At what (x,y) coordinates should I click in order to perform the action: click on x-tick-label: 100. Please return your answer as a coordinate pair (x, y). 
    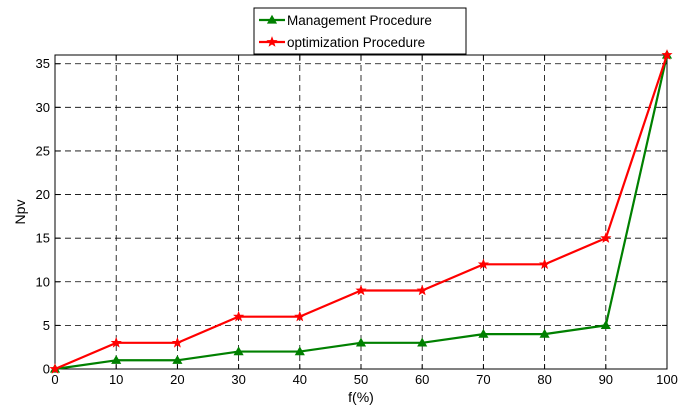
    Looking at the image, I should click on (667, 379).